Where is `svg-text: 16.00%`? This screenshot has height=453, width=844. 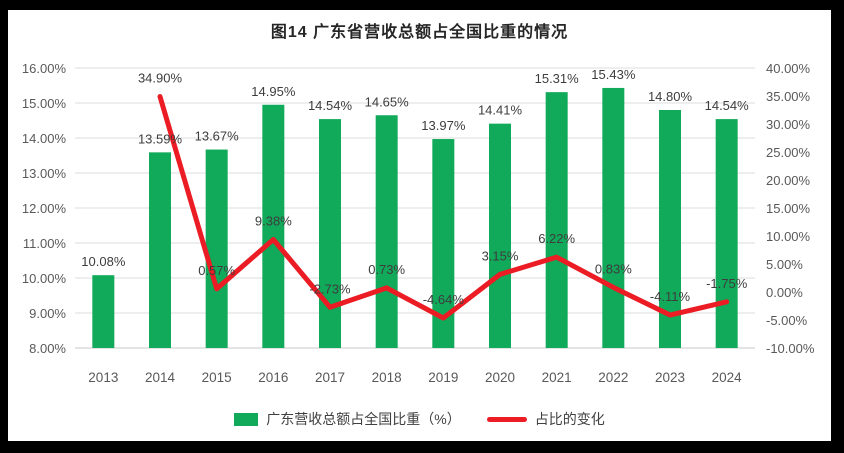 svg-text: 16.00% is located at coordinates (44, 68).